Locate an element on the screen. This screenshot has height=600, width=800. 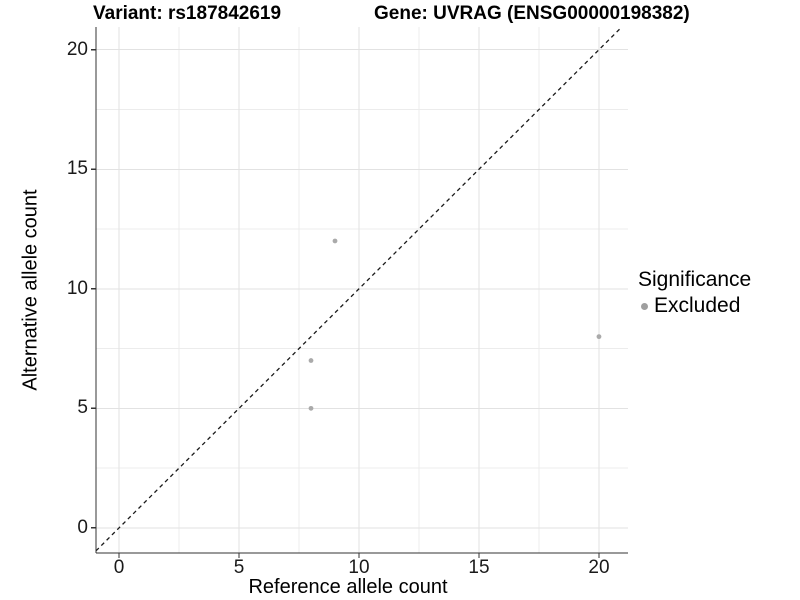
x-axis-tick-label: 20 is located at coordinates (599, 567).